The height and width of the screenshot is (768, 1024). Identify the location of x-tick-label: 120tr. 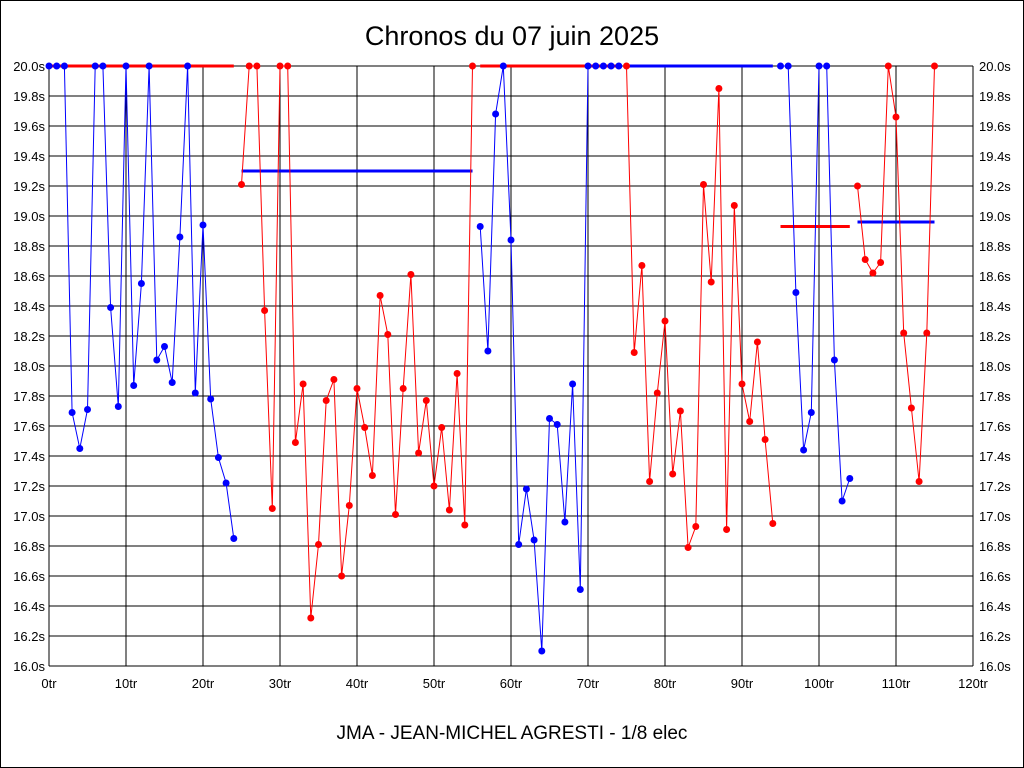
(973, 683).